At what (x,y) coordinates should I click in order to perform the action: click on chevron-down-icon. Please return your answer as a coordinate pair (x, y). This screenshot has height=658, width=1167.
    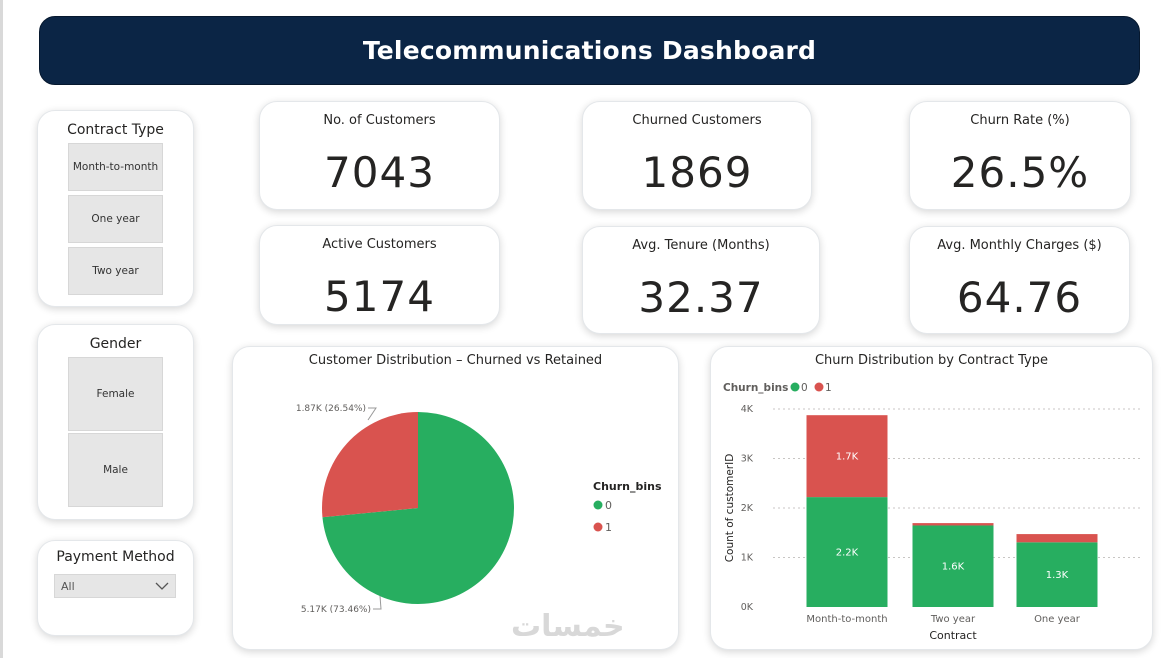
    Looking at the image, I should click on (162, 586).